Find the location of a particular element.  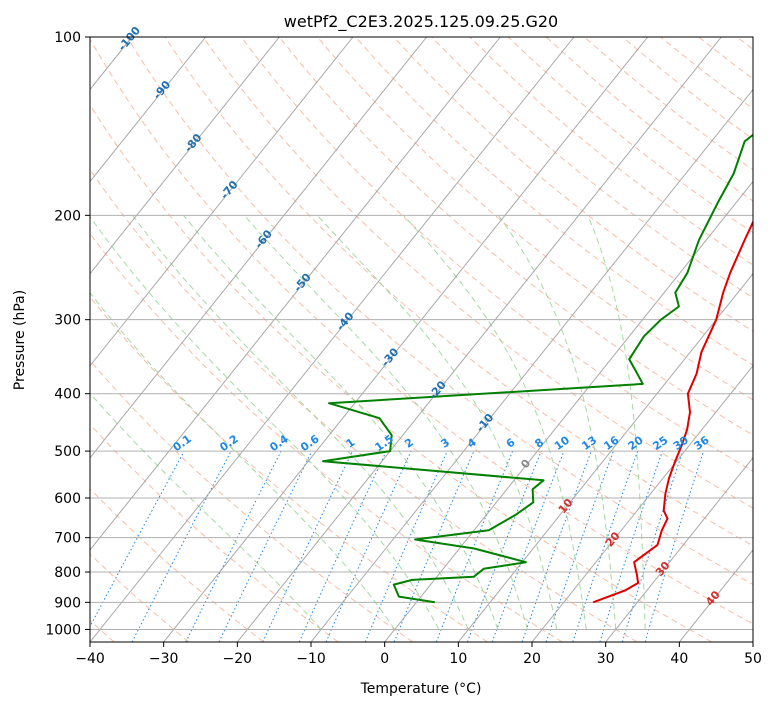

x-tick-label: 20 is located at coordinates (532, 659).